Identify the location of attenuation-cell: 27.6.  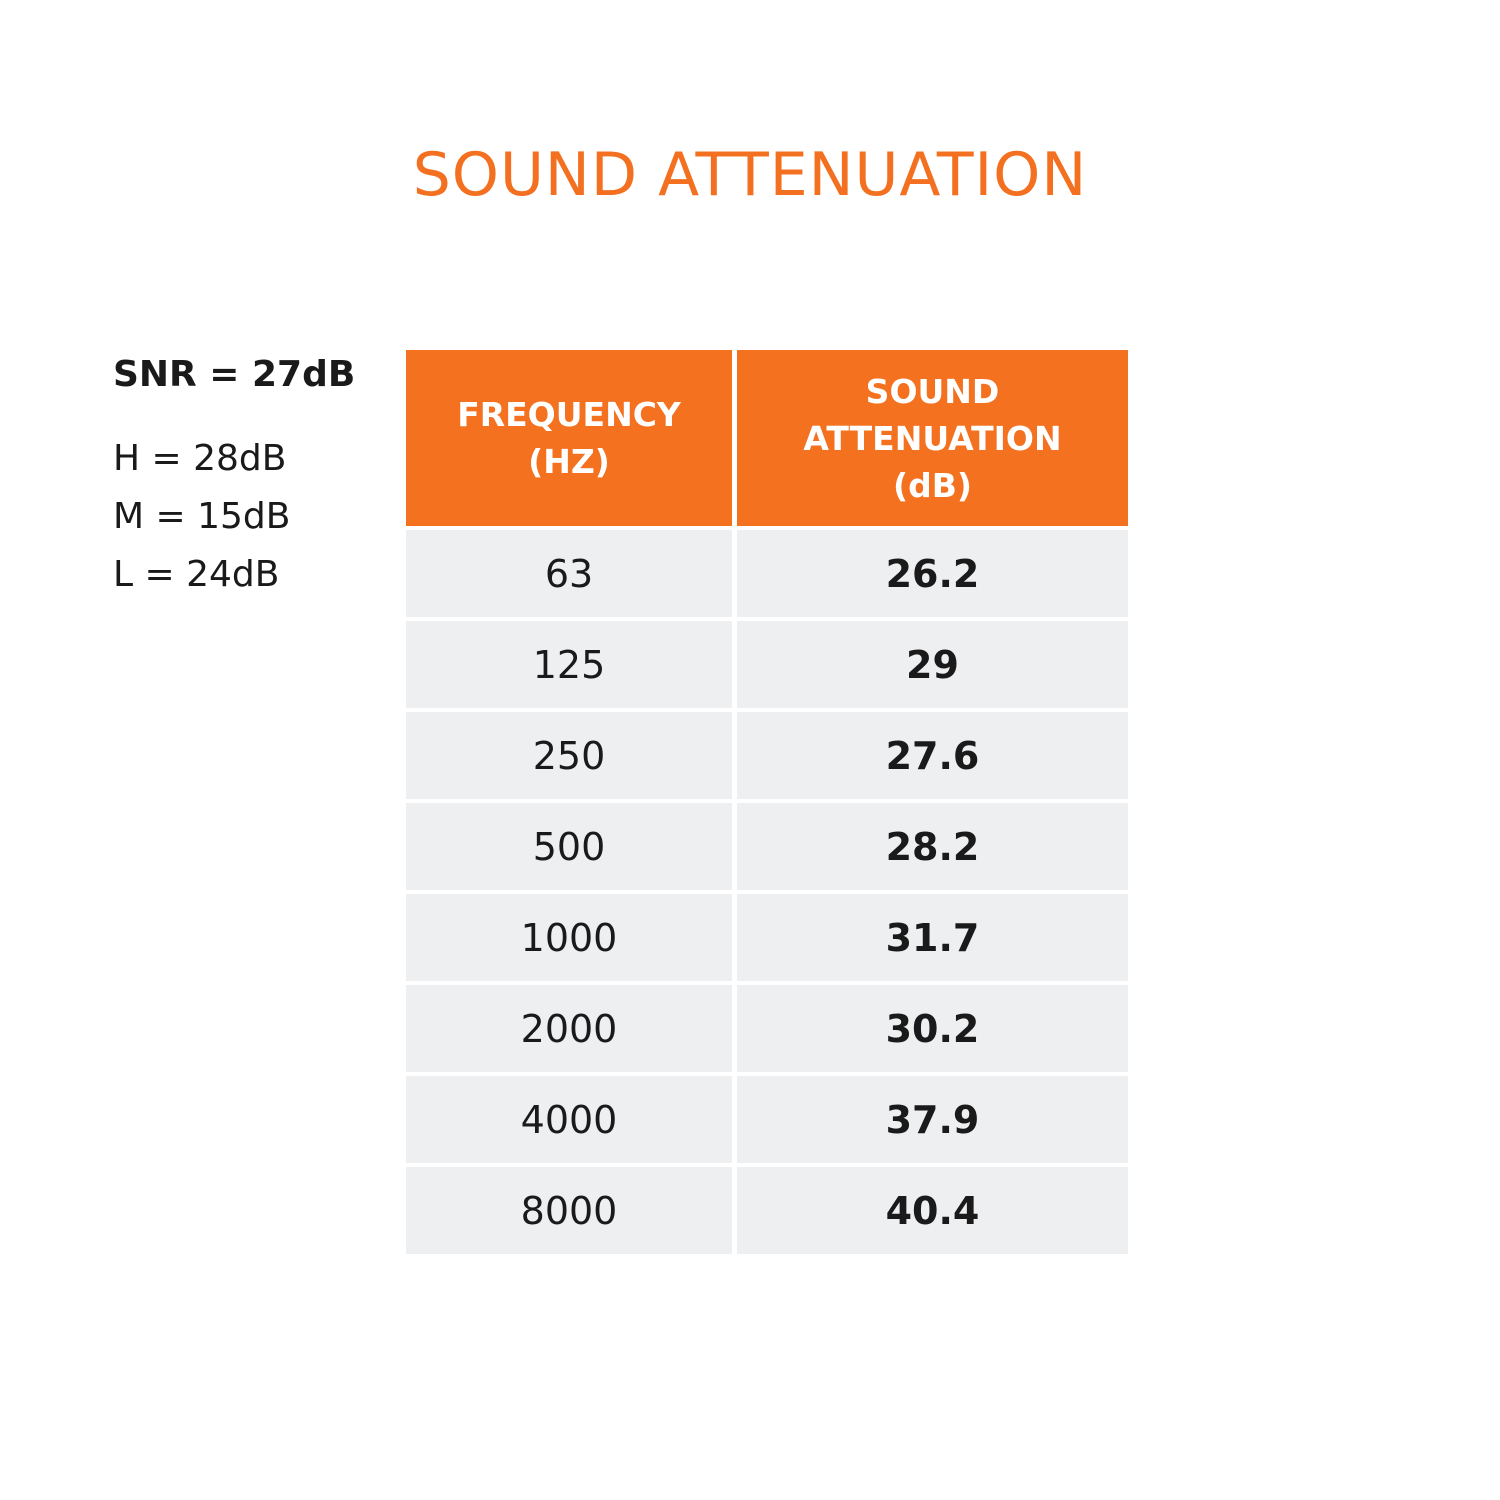
(932, 755).